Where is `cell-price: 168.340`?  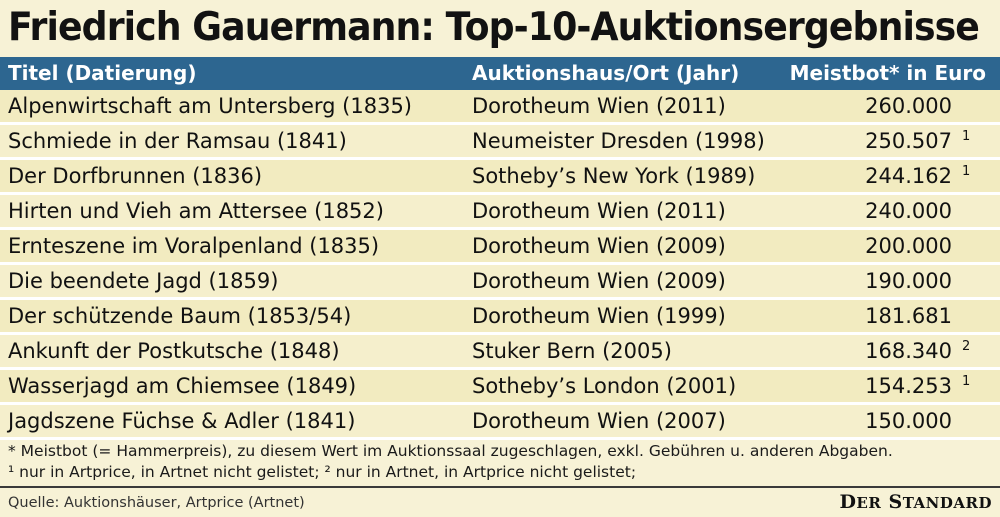
cell-price: 168.340 is located at coordinates (908, 351).